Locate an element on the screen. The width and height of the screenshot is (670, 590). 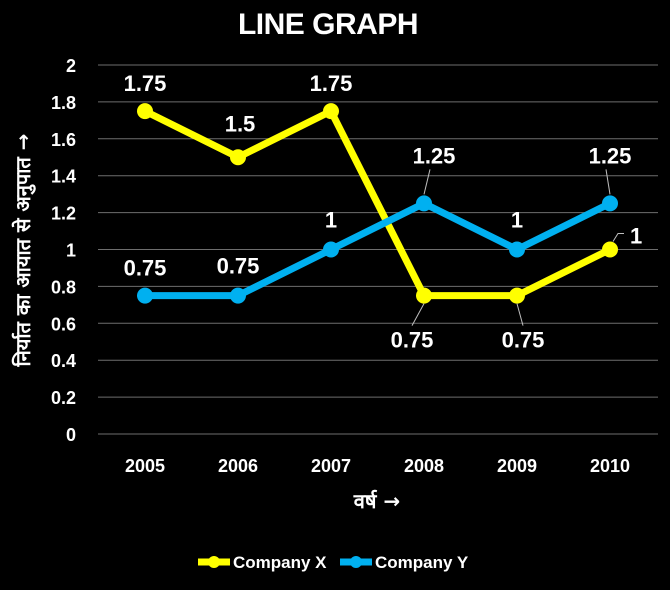
x-tick-label: 2009 is located at coordinates (517, 466).